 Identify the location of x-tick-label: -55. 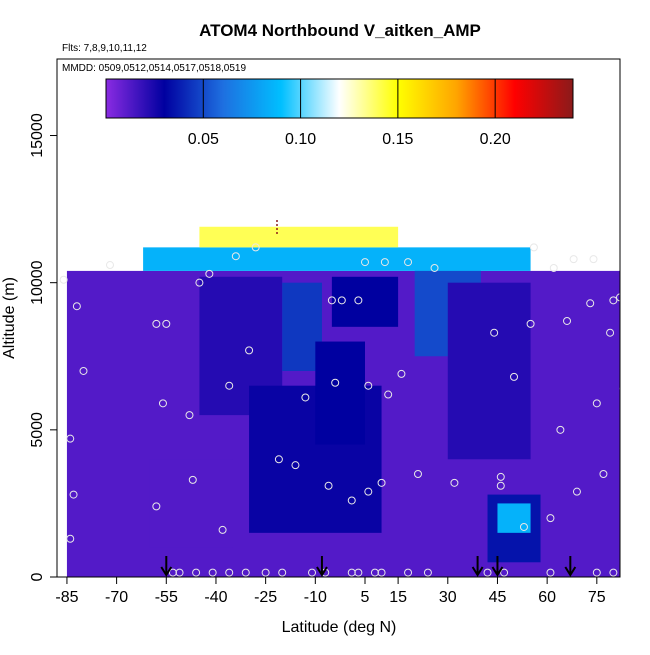
(166, 597).